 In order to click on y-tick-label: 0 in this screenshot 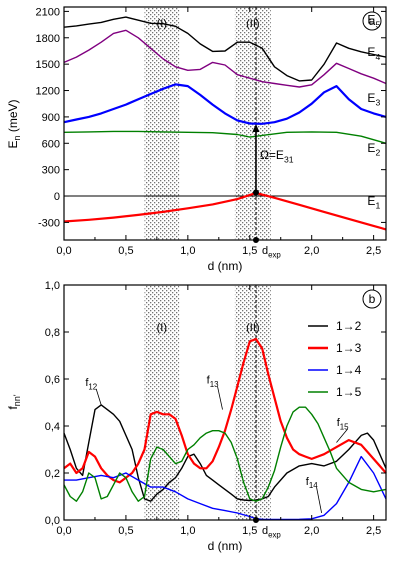, I will do `click(57, 197)`.